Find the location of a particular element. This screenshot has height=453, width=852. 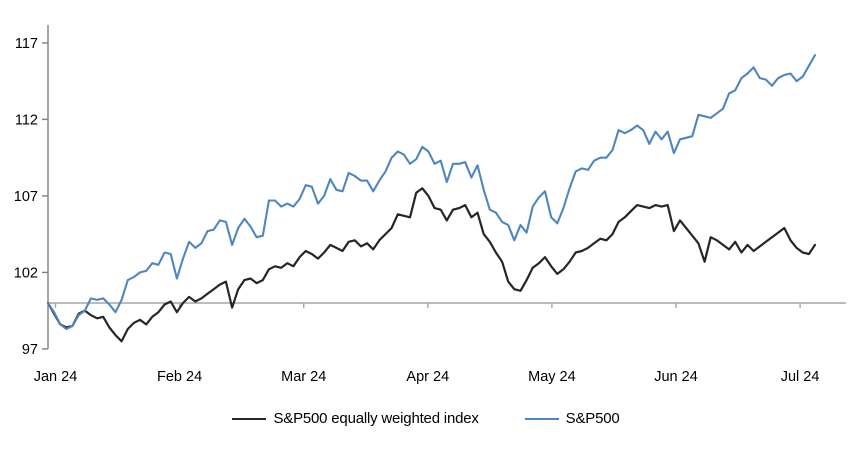

x-axis-label: Apr 24 is located at coordinates (427, 377).